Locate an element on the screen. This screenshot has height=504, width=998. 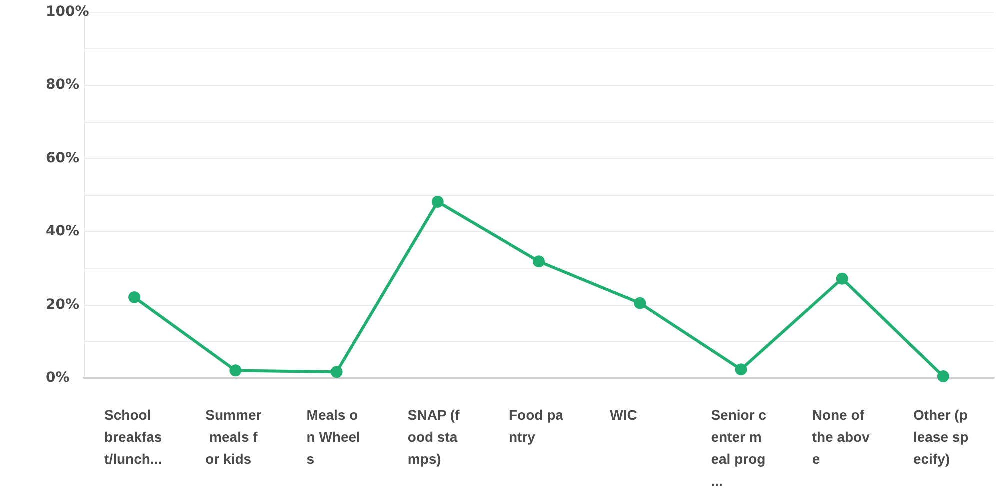
x-tick-label: Summer meals for kids is located at coordinates (234, 437).